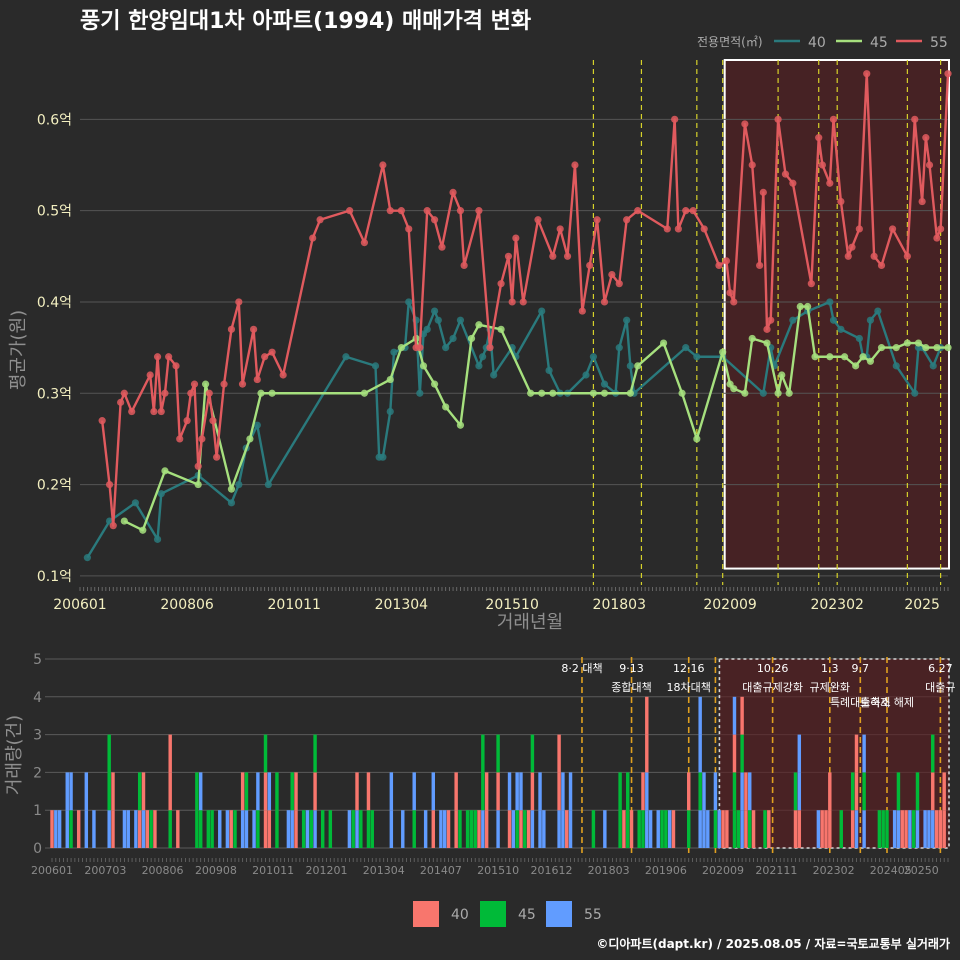 The width and height of the screenshot is (960, 960). Describe the element at coordinates (52, 870) in the screenshot. I see `bar-x-tick-label: 200601` at that location.